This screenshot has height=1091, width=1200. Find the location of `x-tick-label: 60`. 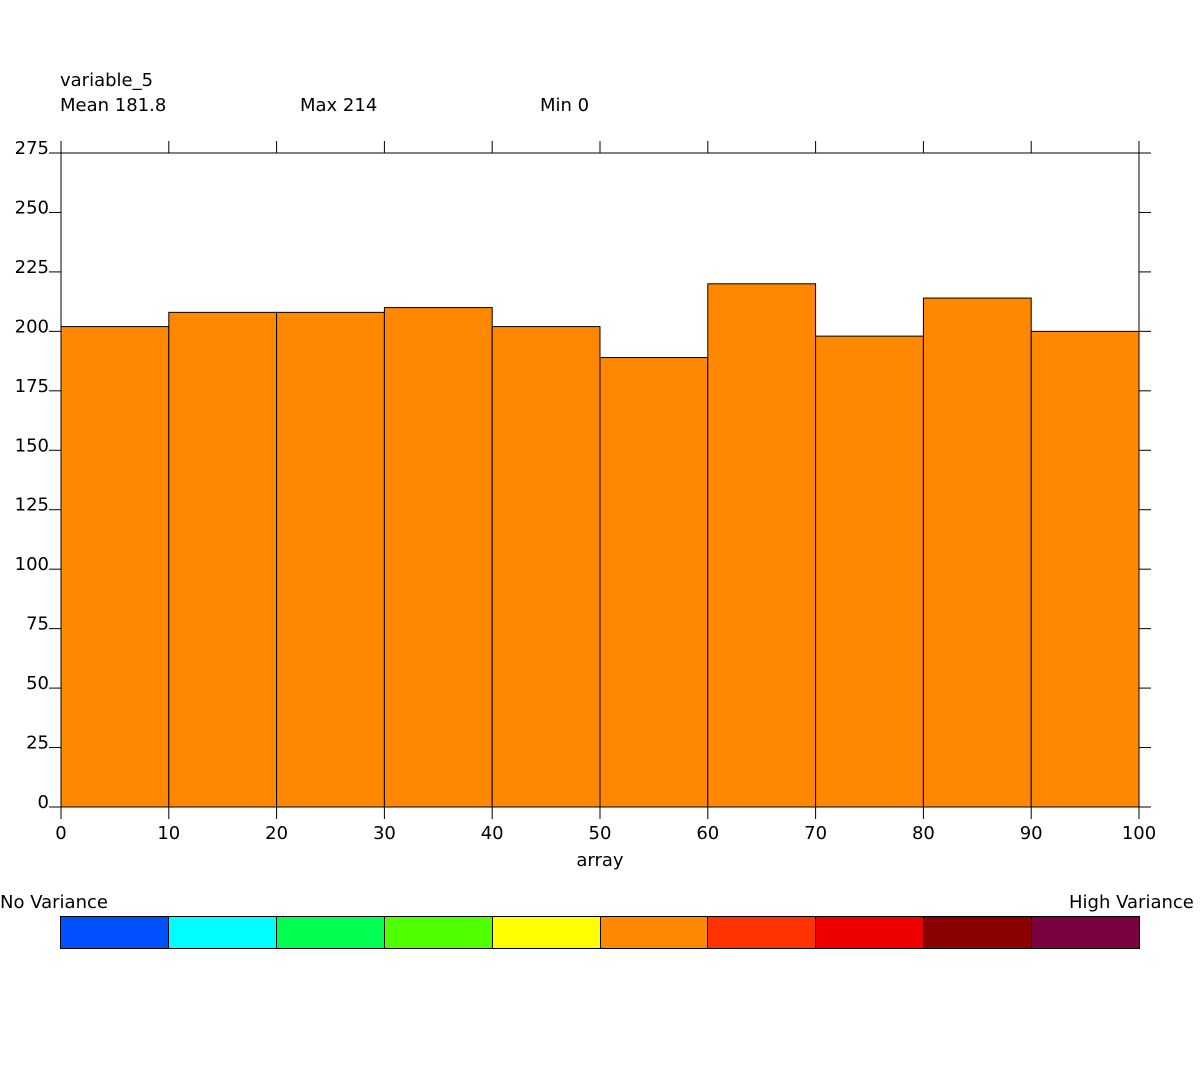

x-tick-label: 60 is located at coordinates (707, 833).